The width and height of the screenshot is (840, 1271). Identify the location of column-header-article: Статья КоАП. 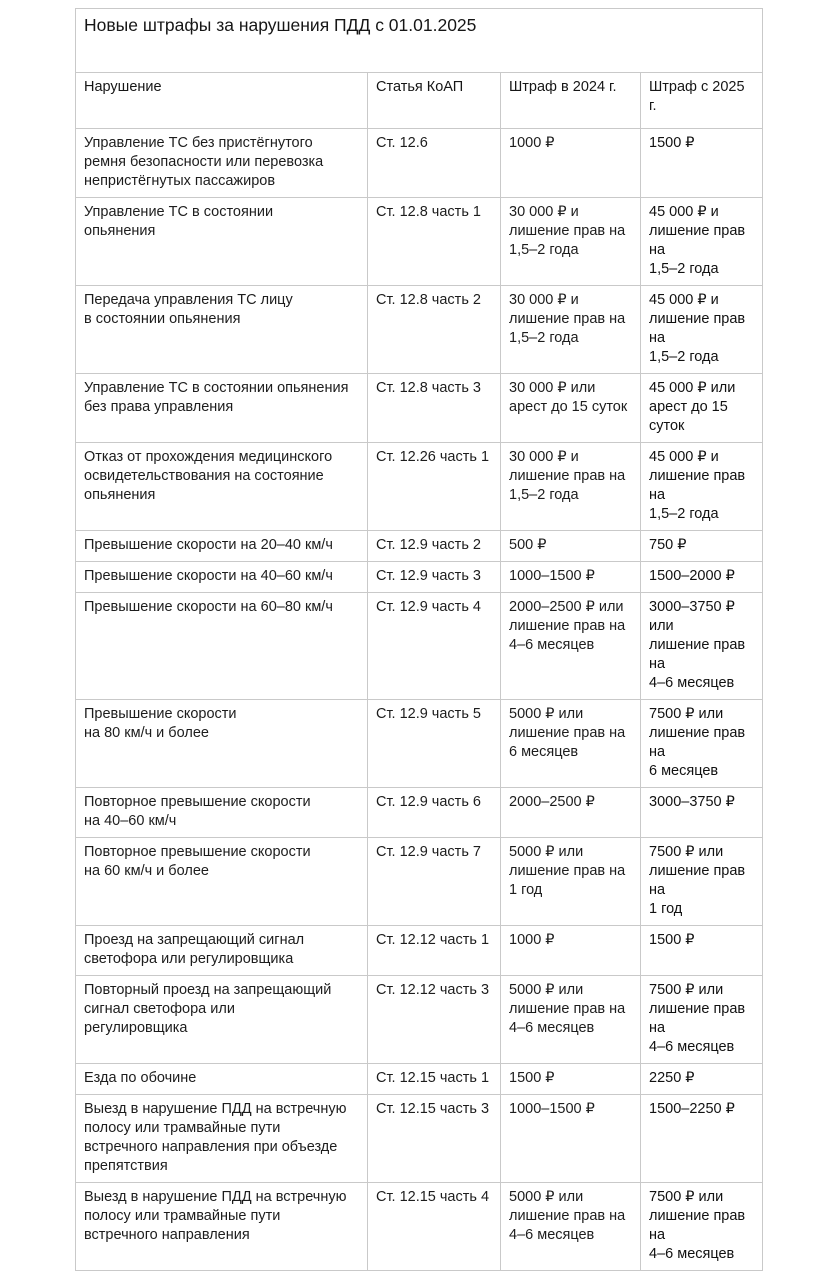
(434, 100).